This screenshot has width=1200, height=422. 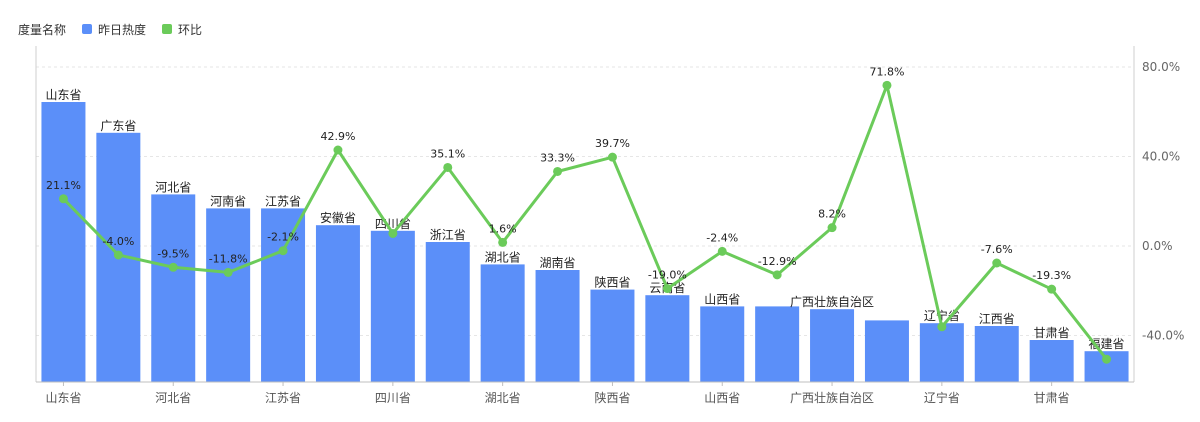 I want to click on x-tick-label: 辽宁省, so click(x=942, y=397).